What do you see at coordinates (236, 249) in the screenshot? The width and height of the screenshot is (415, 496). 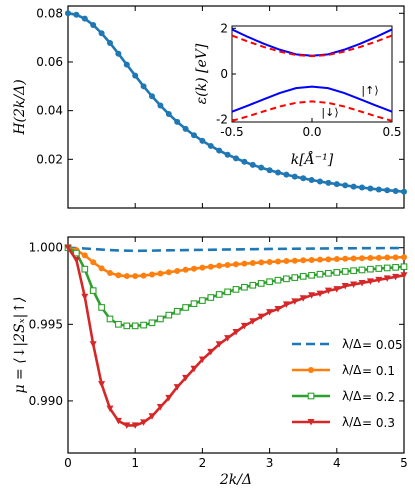 I see `bottom-series-0-line` at bounding box center [236, 249].